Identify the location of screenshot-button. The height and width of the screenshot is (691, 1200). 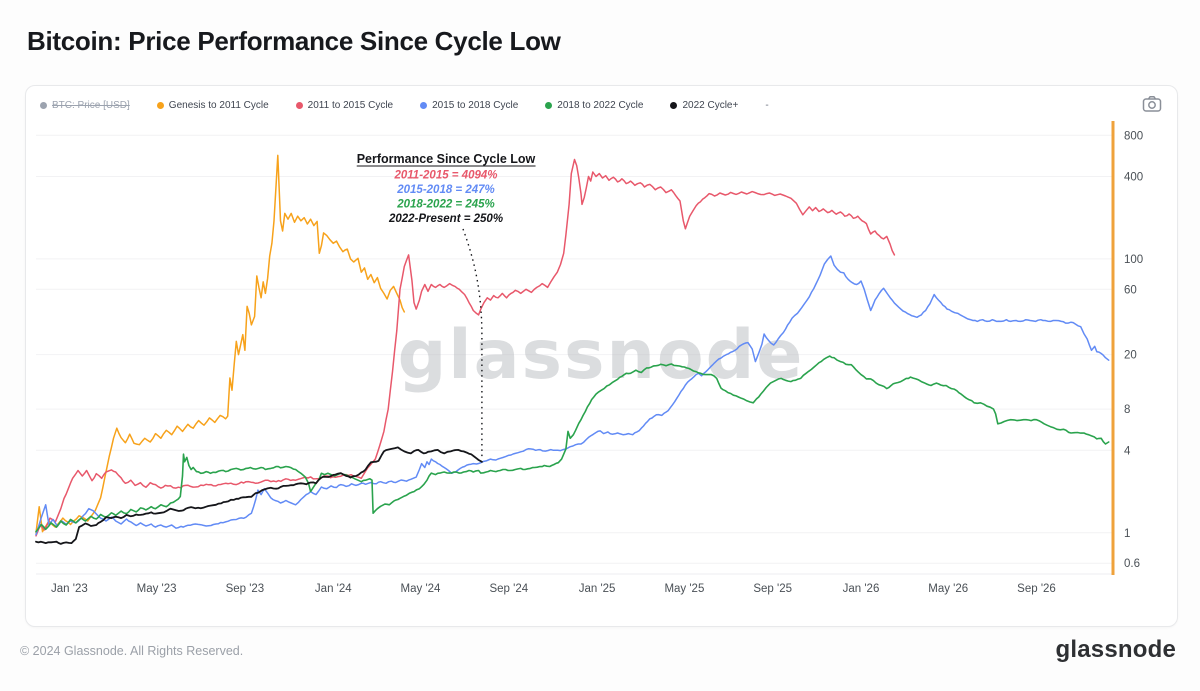
(1152, 105).